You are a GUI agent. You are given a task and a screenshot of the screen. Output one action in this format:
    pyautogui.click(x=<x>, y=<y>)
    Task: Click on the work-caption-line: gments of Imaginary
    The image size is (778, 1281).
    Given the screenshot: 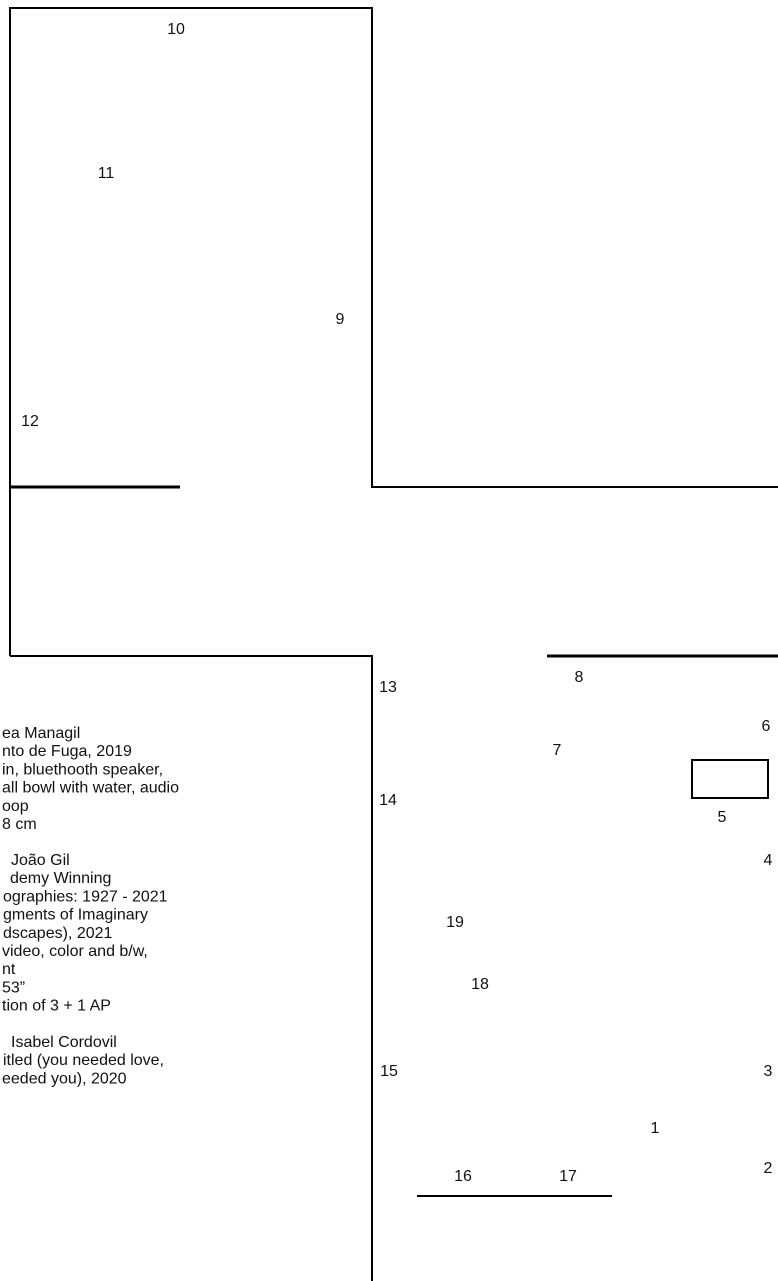 What is the action you would take?
    pyautogui.click(x=75, y=915)
    